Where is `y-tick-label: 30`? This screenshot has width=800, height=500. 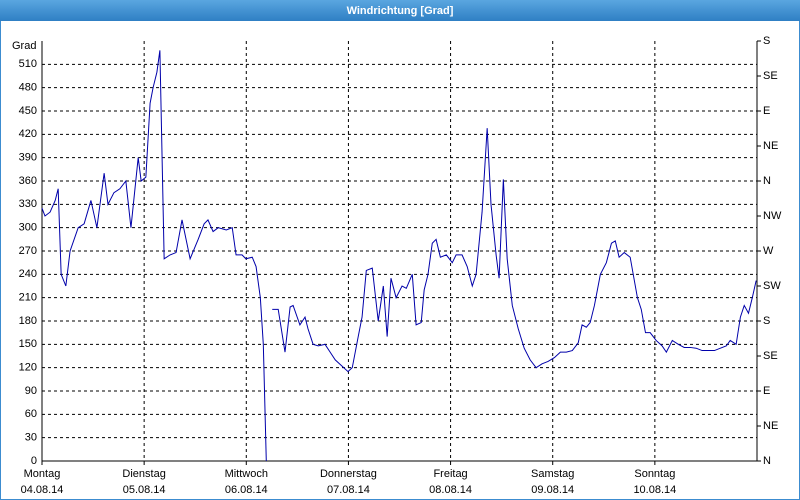
y-tick-label: 30 is located at coordinates (31, 438).